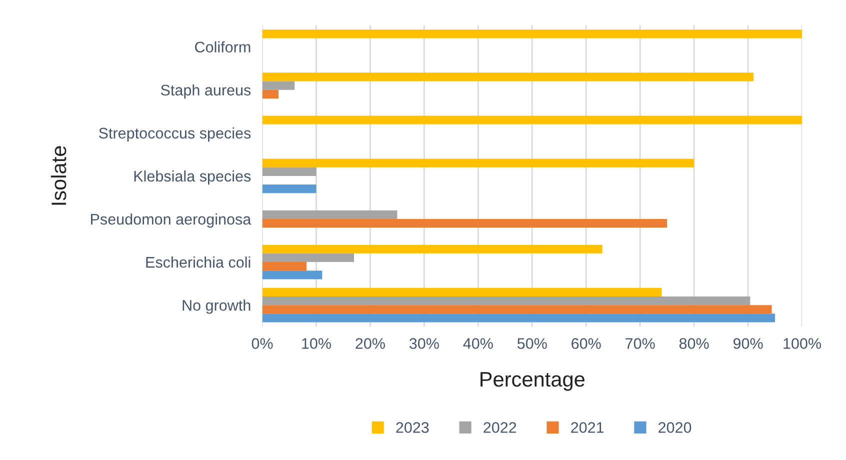  What do you see at coordinates (58, 175) in the screenshot?
I see `y-axis-title: Isolate` at bounding box center [58, 175].